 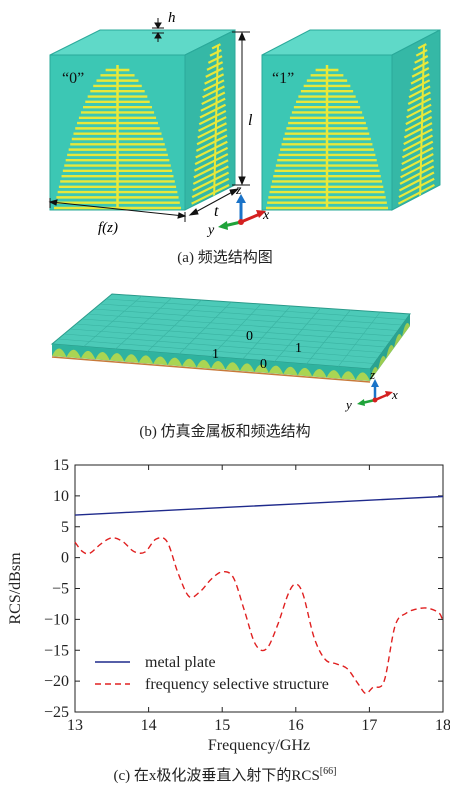 I want to click on caption-c: (c) 在x极化波垂直入射下的RCS[66], so click(x=225, y=774).